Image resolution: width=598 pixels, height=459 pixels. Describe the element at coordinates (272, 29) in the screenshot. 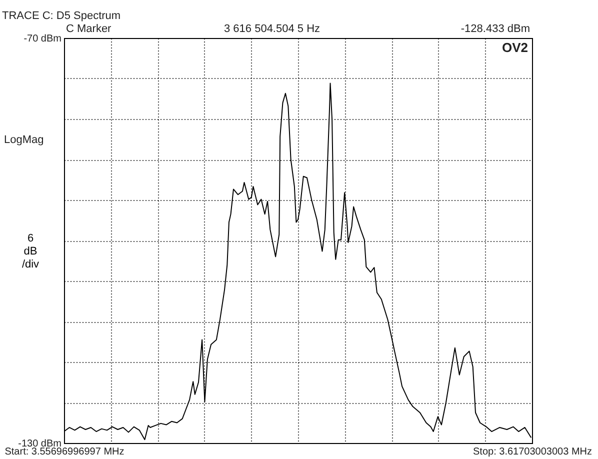

I see `text: 3 616 504.504 5 Hz` at that location.